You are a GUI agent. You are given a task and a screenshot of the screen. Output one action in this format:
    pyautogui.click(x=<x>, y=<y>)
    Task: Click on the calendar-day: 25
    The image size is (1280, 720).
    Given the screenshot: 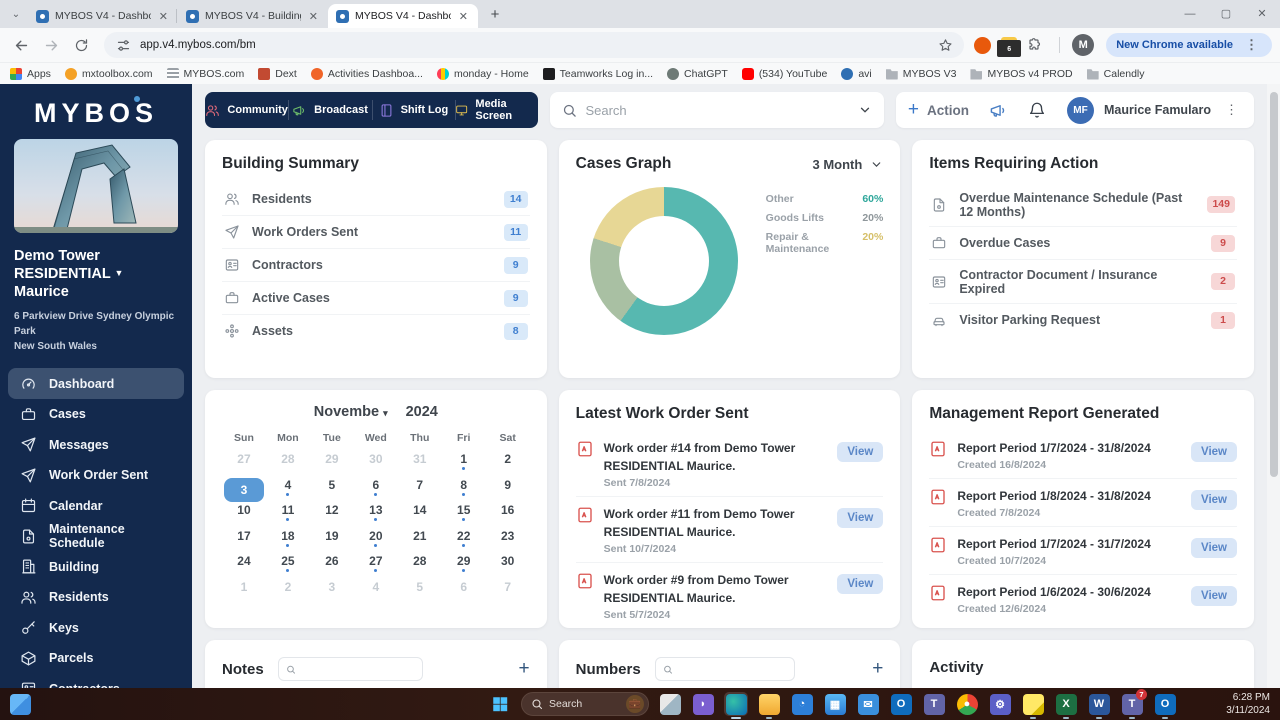 What is the action you would take?
    pyautogui.click(x=288, y=565)
    